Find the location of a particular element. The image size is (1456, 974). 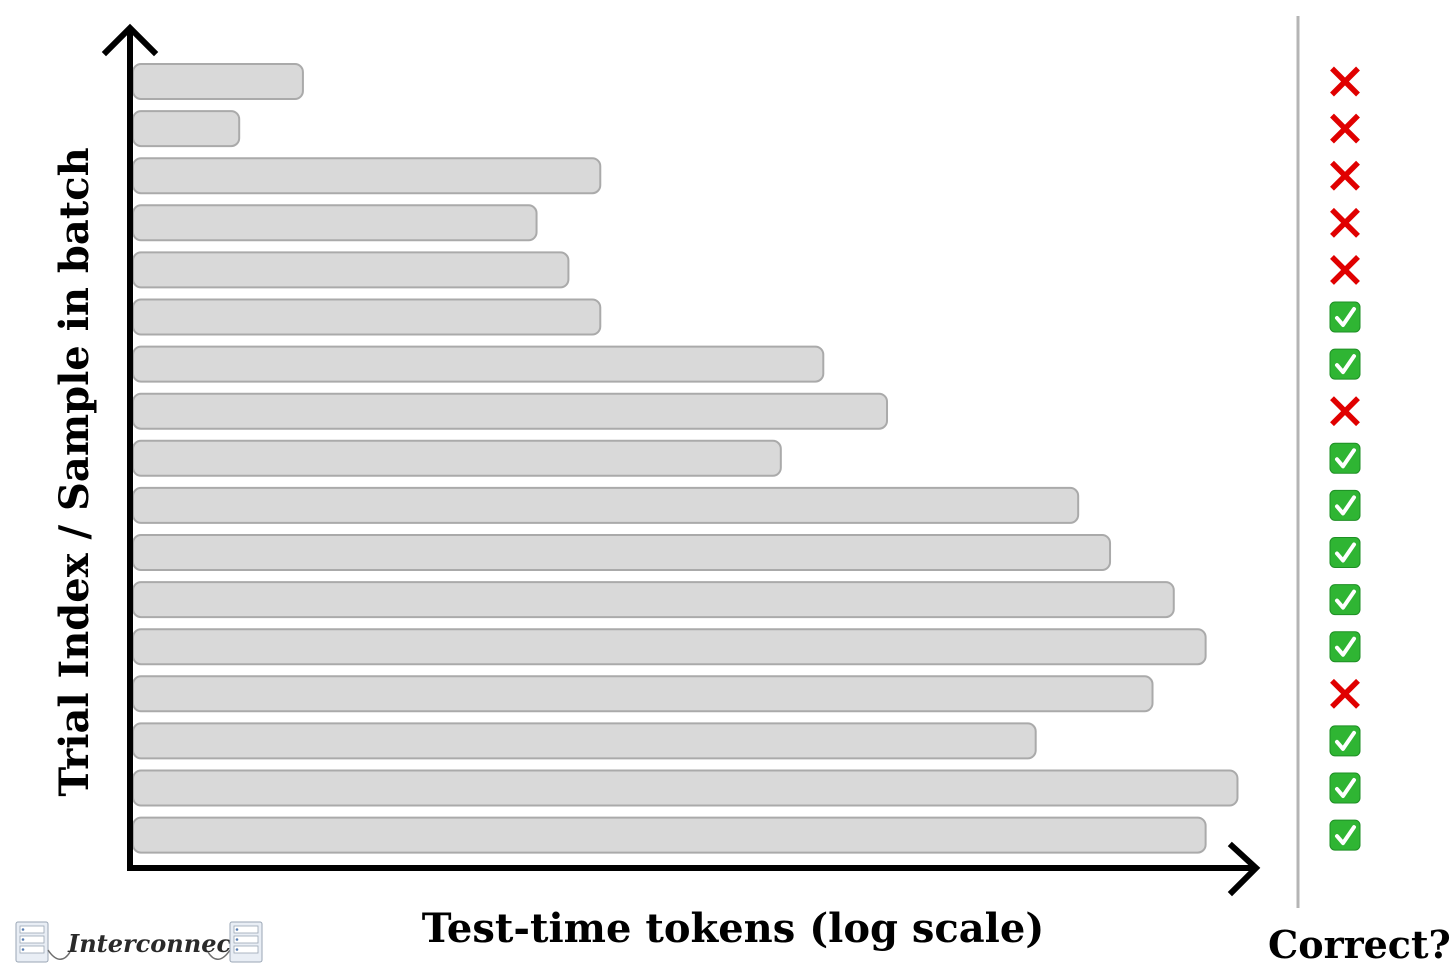

logo-text: Interconnects is located at coordinates (161, 943).